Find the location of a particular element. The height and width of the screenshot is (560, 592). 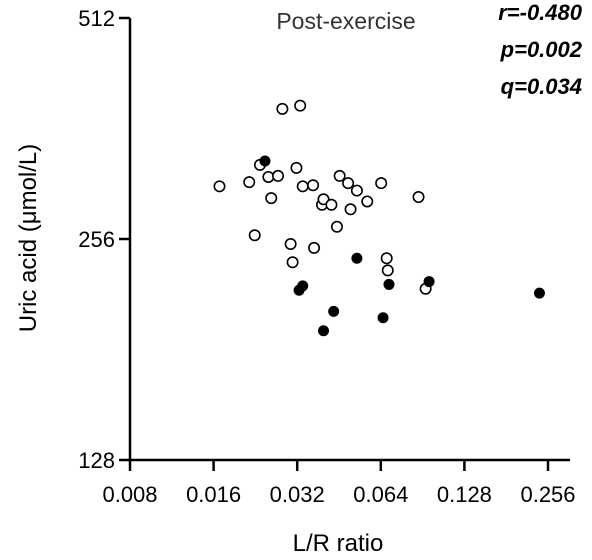

y-axis-ticks: 128 256 512 is located at coordinates (104, 239).